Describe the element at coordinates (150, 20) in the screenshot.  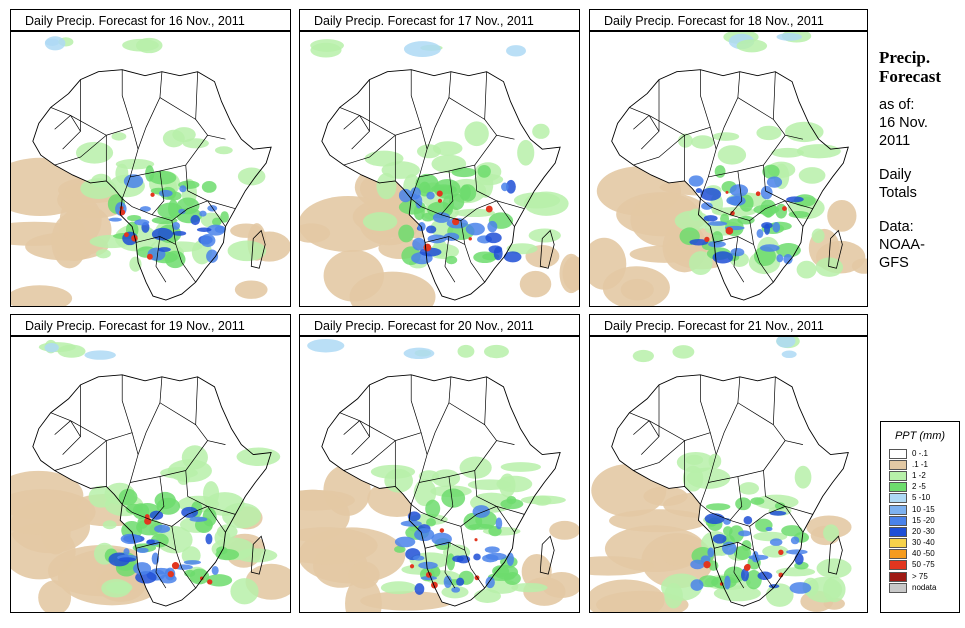
I see `panel-title: Daily Precip. Forecast for 16 Nov., 2011` at that location.